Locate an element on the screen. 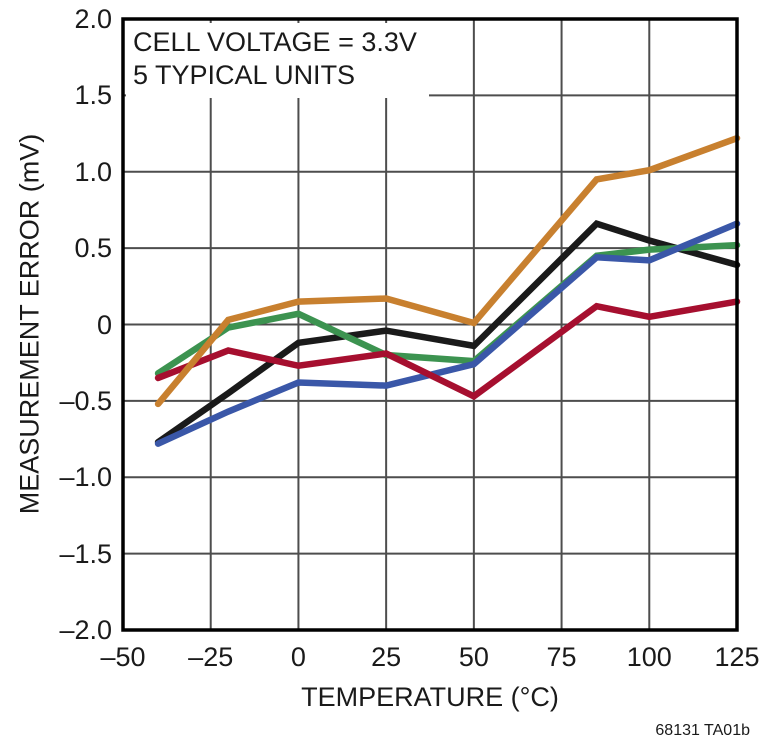 The image size is (760, 751). series-line-unit-4-red is located at coordinates (447, 349).